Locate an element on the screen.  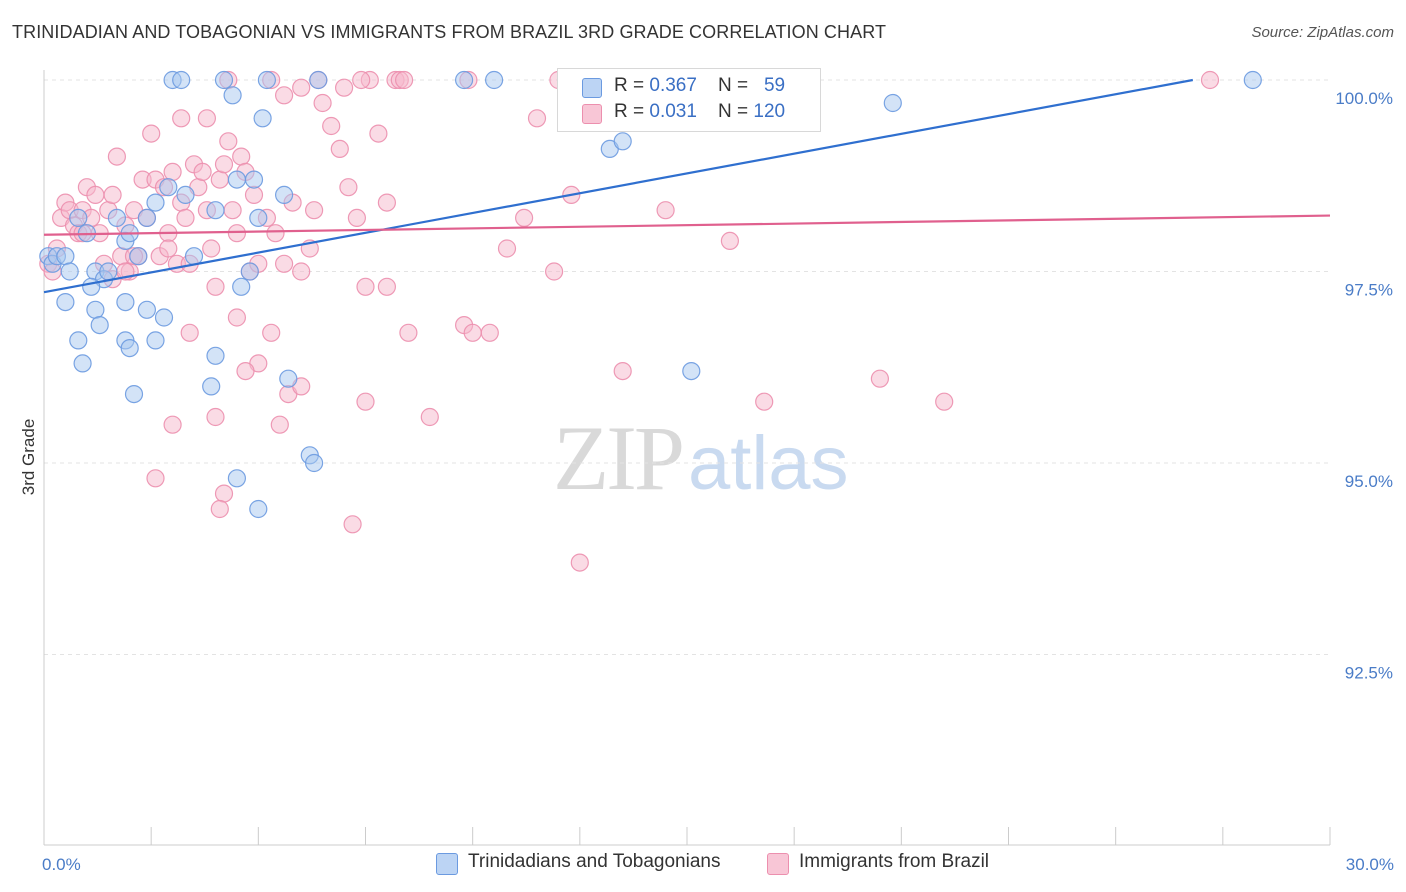
y-axis-title: 3rd Grade is located at coordinates (28, 457).